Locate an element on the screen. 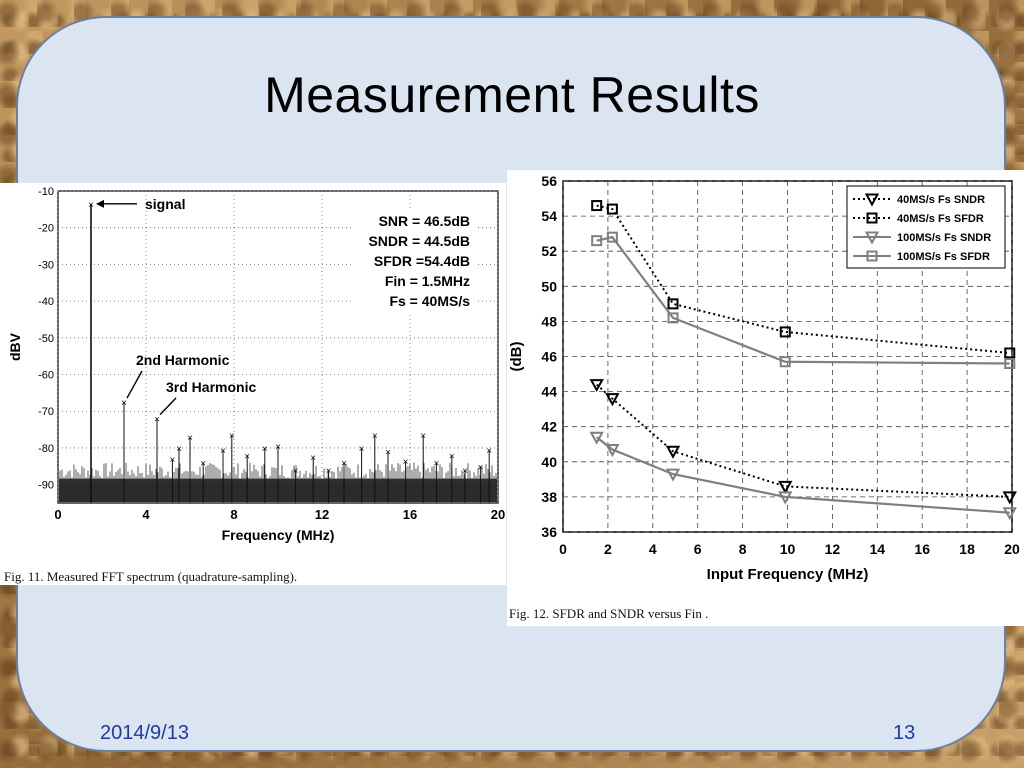 The image size is (1024, 768). sfdr-x-tick: 2 is located at coordinates (608, 549).